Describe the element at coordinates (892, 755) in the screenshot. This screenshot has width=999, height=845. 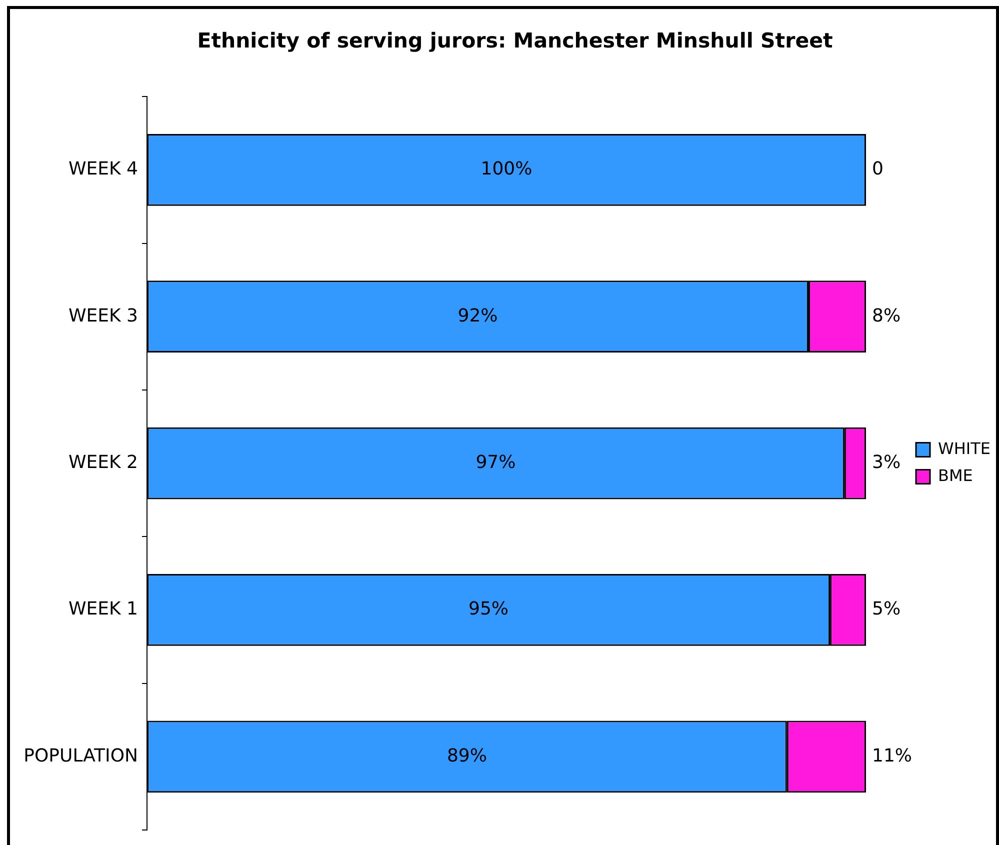
I see `data-label: 11%` at that location.